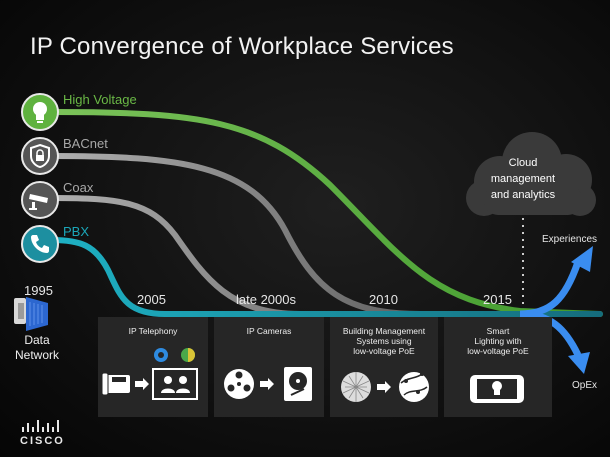 This screenshot has height=457, width=610. Describe the element at coordinates (570, 239) in the screenshot. I see `experiences-label: Experiences` at that location.